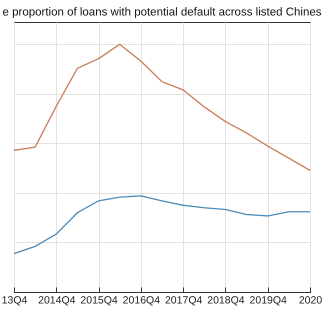 The width and height of the screenshot is (328, 320). I want to click on x-tick-label: 13Q4, so click(15, 300).